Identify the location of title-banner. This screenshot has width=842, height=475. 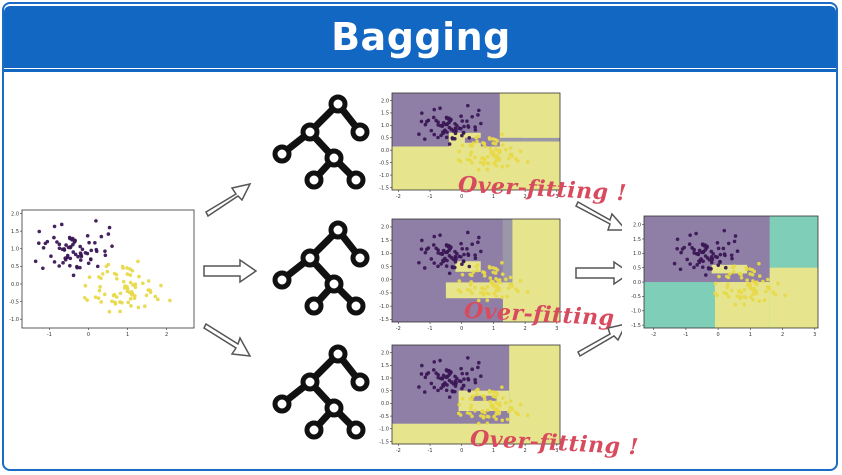
(420, 37).